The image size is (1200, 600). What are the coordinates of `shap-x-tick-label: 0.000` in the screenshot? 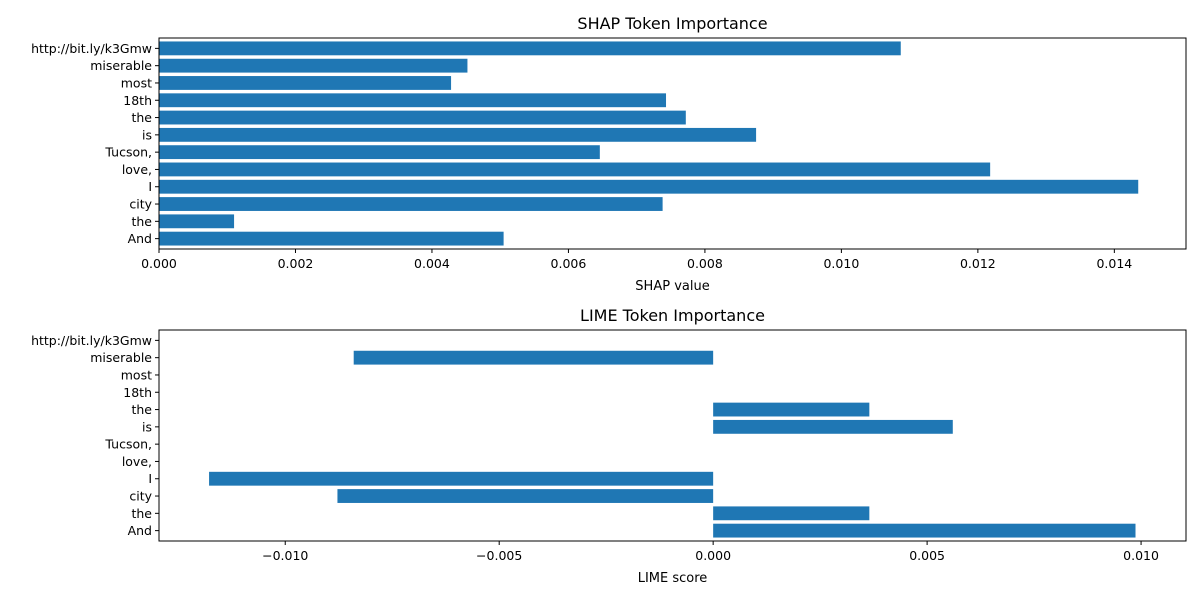 It's located at (159, 263).